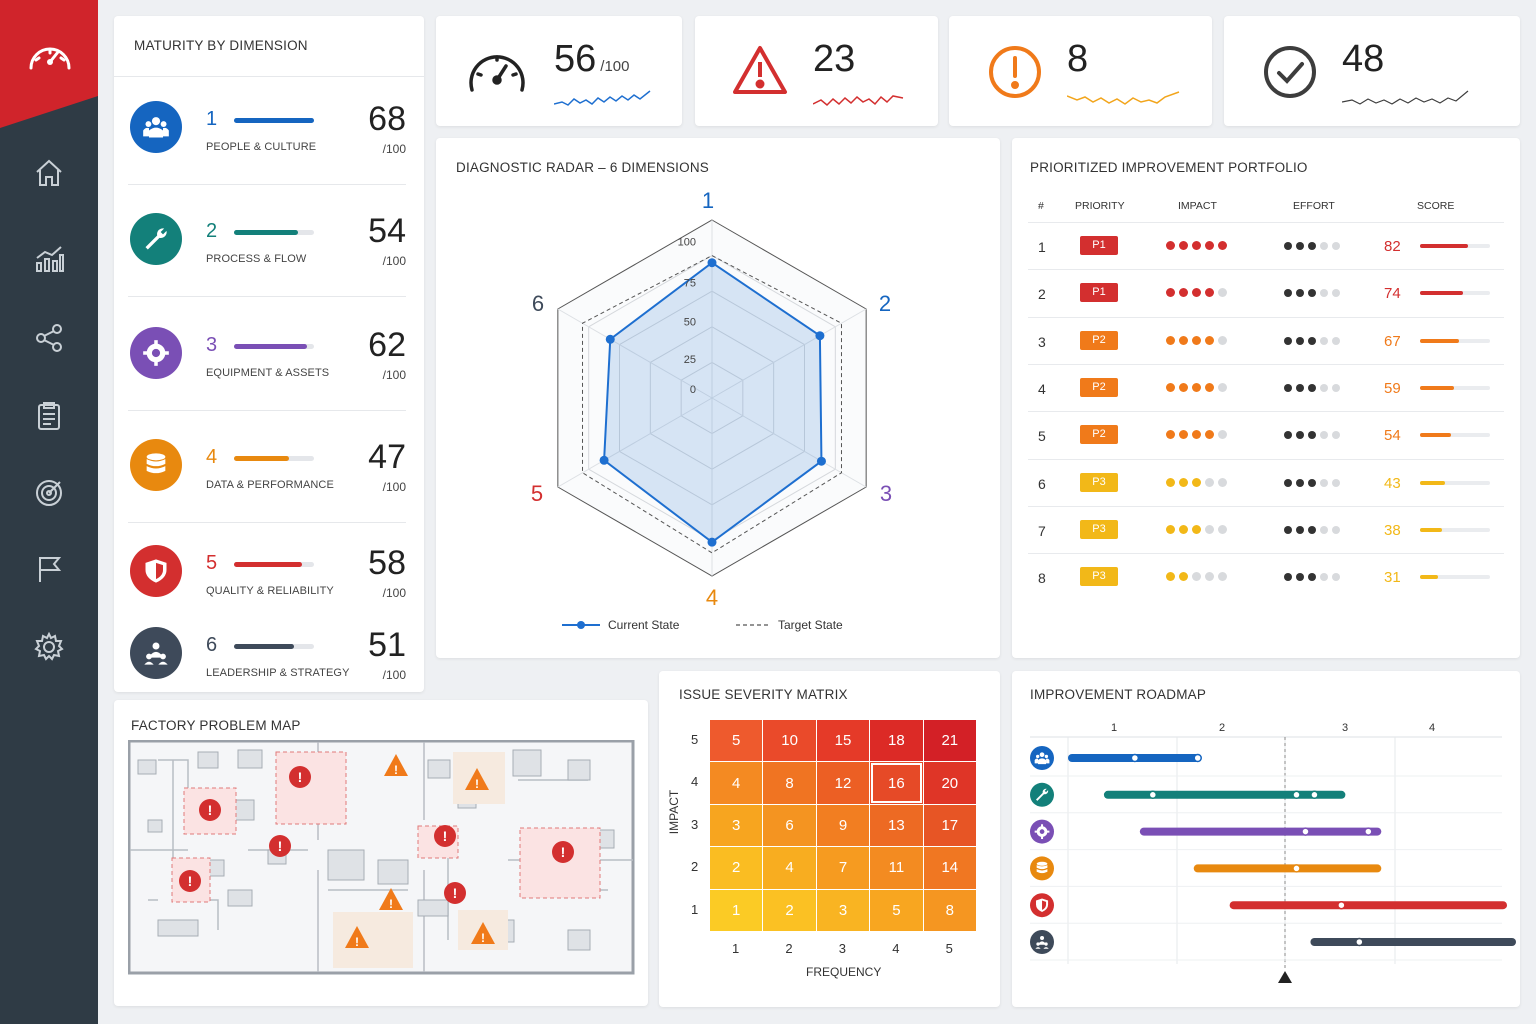 This screenshot has width=1536, height=1024. I want to click on matrix-cell: 7, so click(843, 868).